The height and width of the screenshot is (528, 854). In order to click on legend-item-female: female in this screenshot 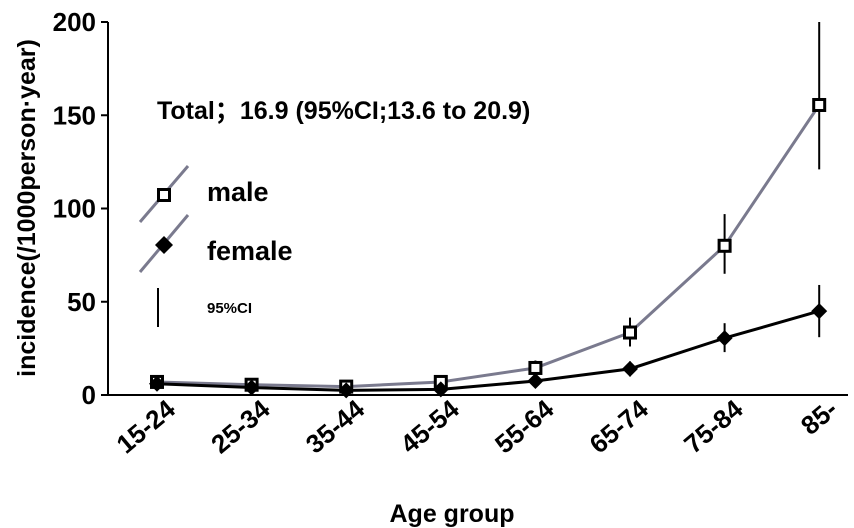, I will do `click(215, 243)`.